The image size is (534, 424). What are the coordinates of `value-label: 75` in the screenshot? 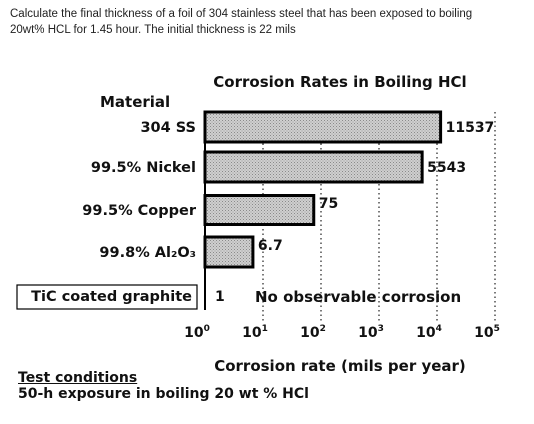 It's located at (328, 204).